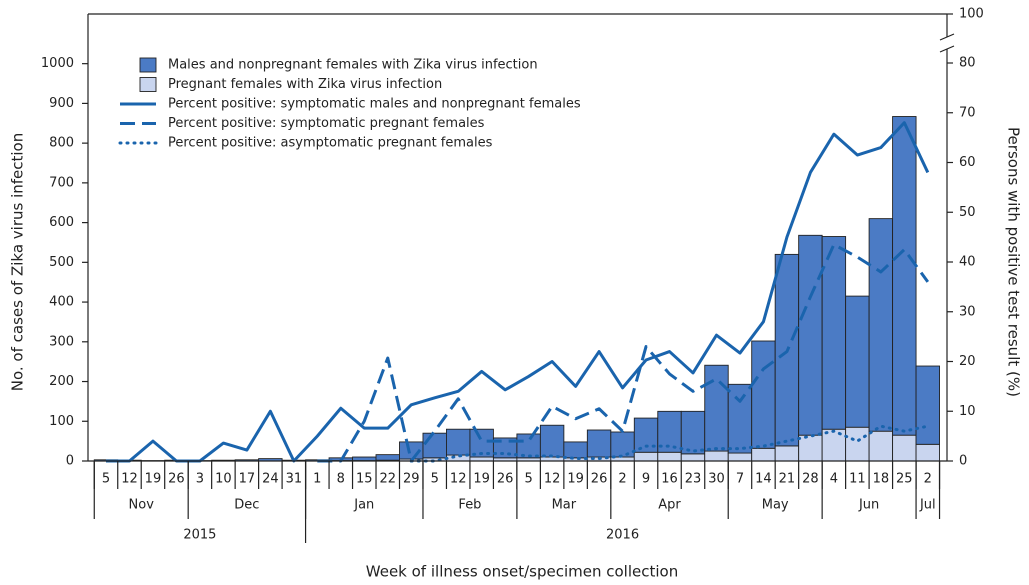 The width and height of the screenshot is (1029, 585). I want to click on month-label: Mar, so click(564, 505).